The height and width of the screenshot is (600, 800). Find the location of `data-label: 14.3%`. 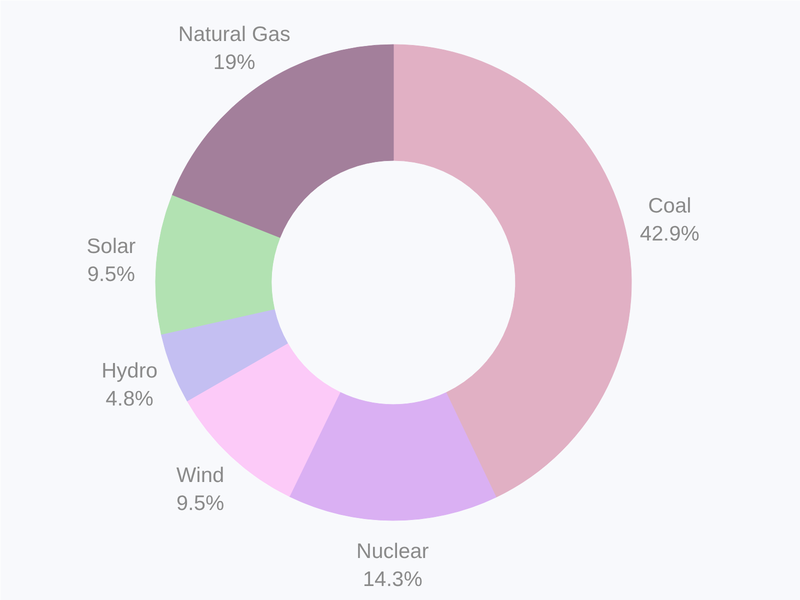

data-label: 14.3% is located at coordinates (392, 580).